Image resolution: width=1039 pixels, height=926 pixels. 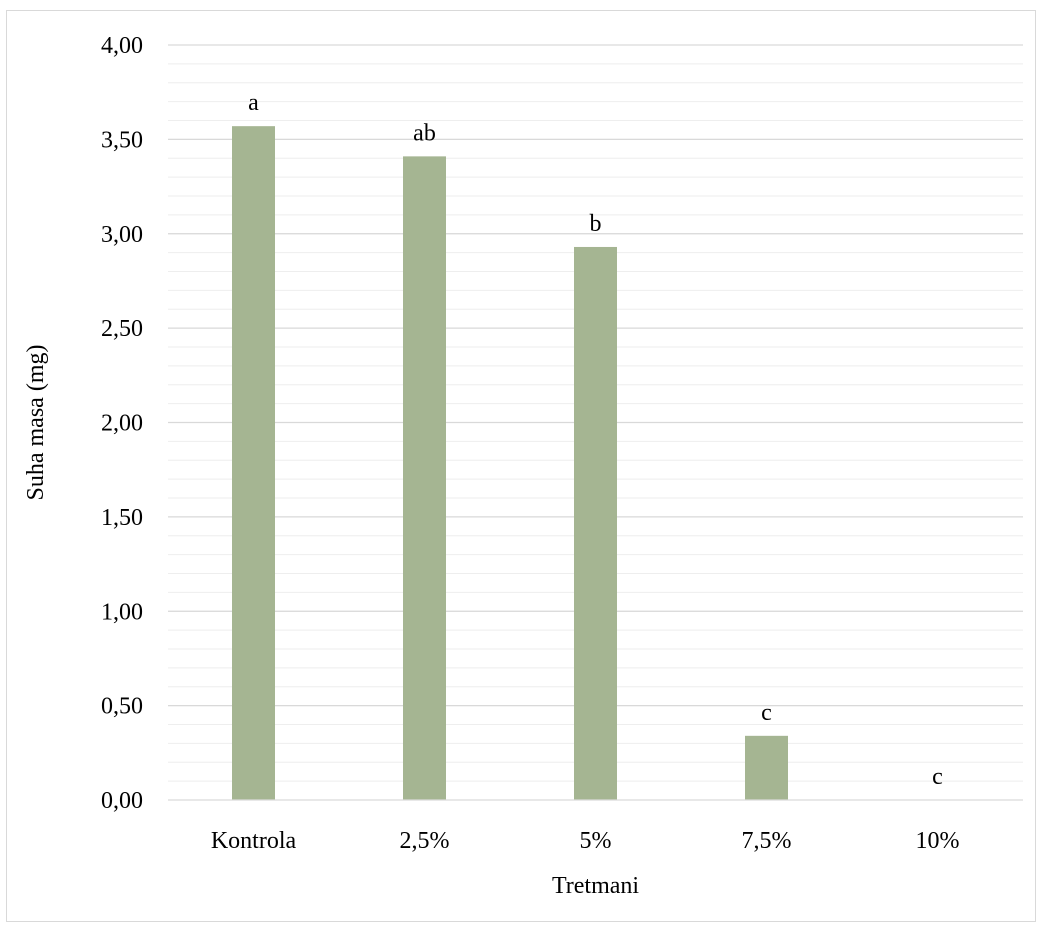 What do you see at coordinates (122, 612) in the screenshot?
I see `y-tick-label: 1,00` at bounding box center [122, 612].